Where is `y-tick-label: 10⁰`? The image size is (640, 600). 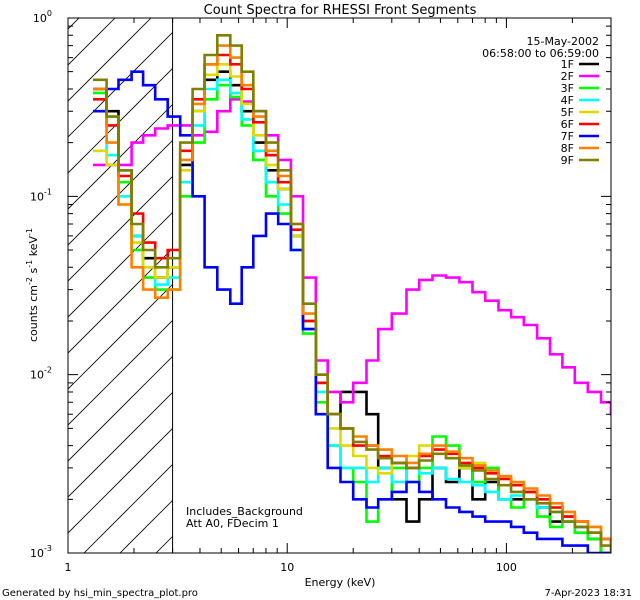
y-tick-label: 10⁰ is located at coordinates (42, 17).